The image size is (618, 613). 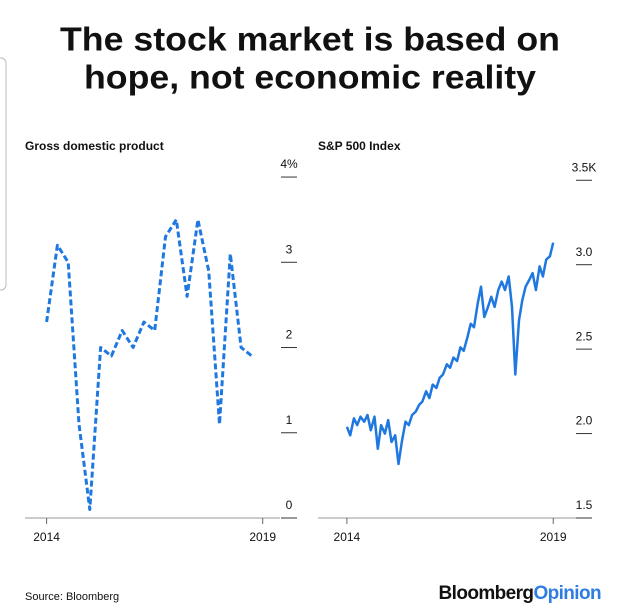 I want to click on y-tick-label: 3.0, so click(x=584, y=252).